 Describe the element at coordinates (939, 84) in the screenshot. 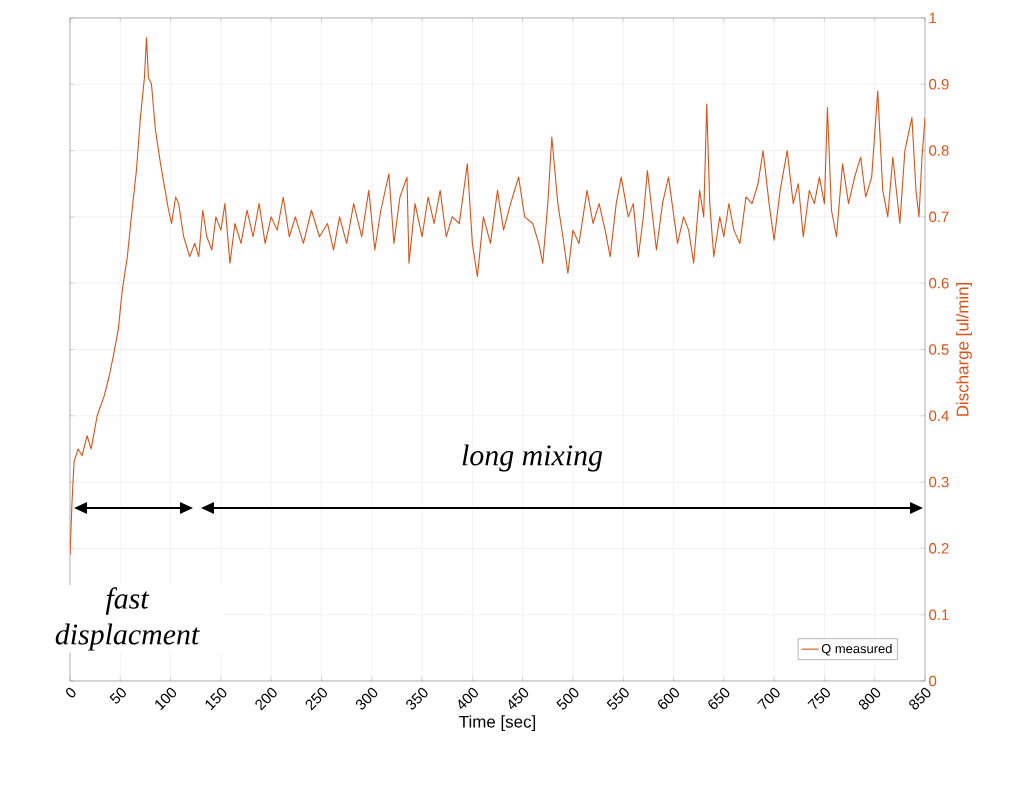

I see `y-tick-label: 0.9` at that location.